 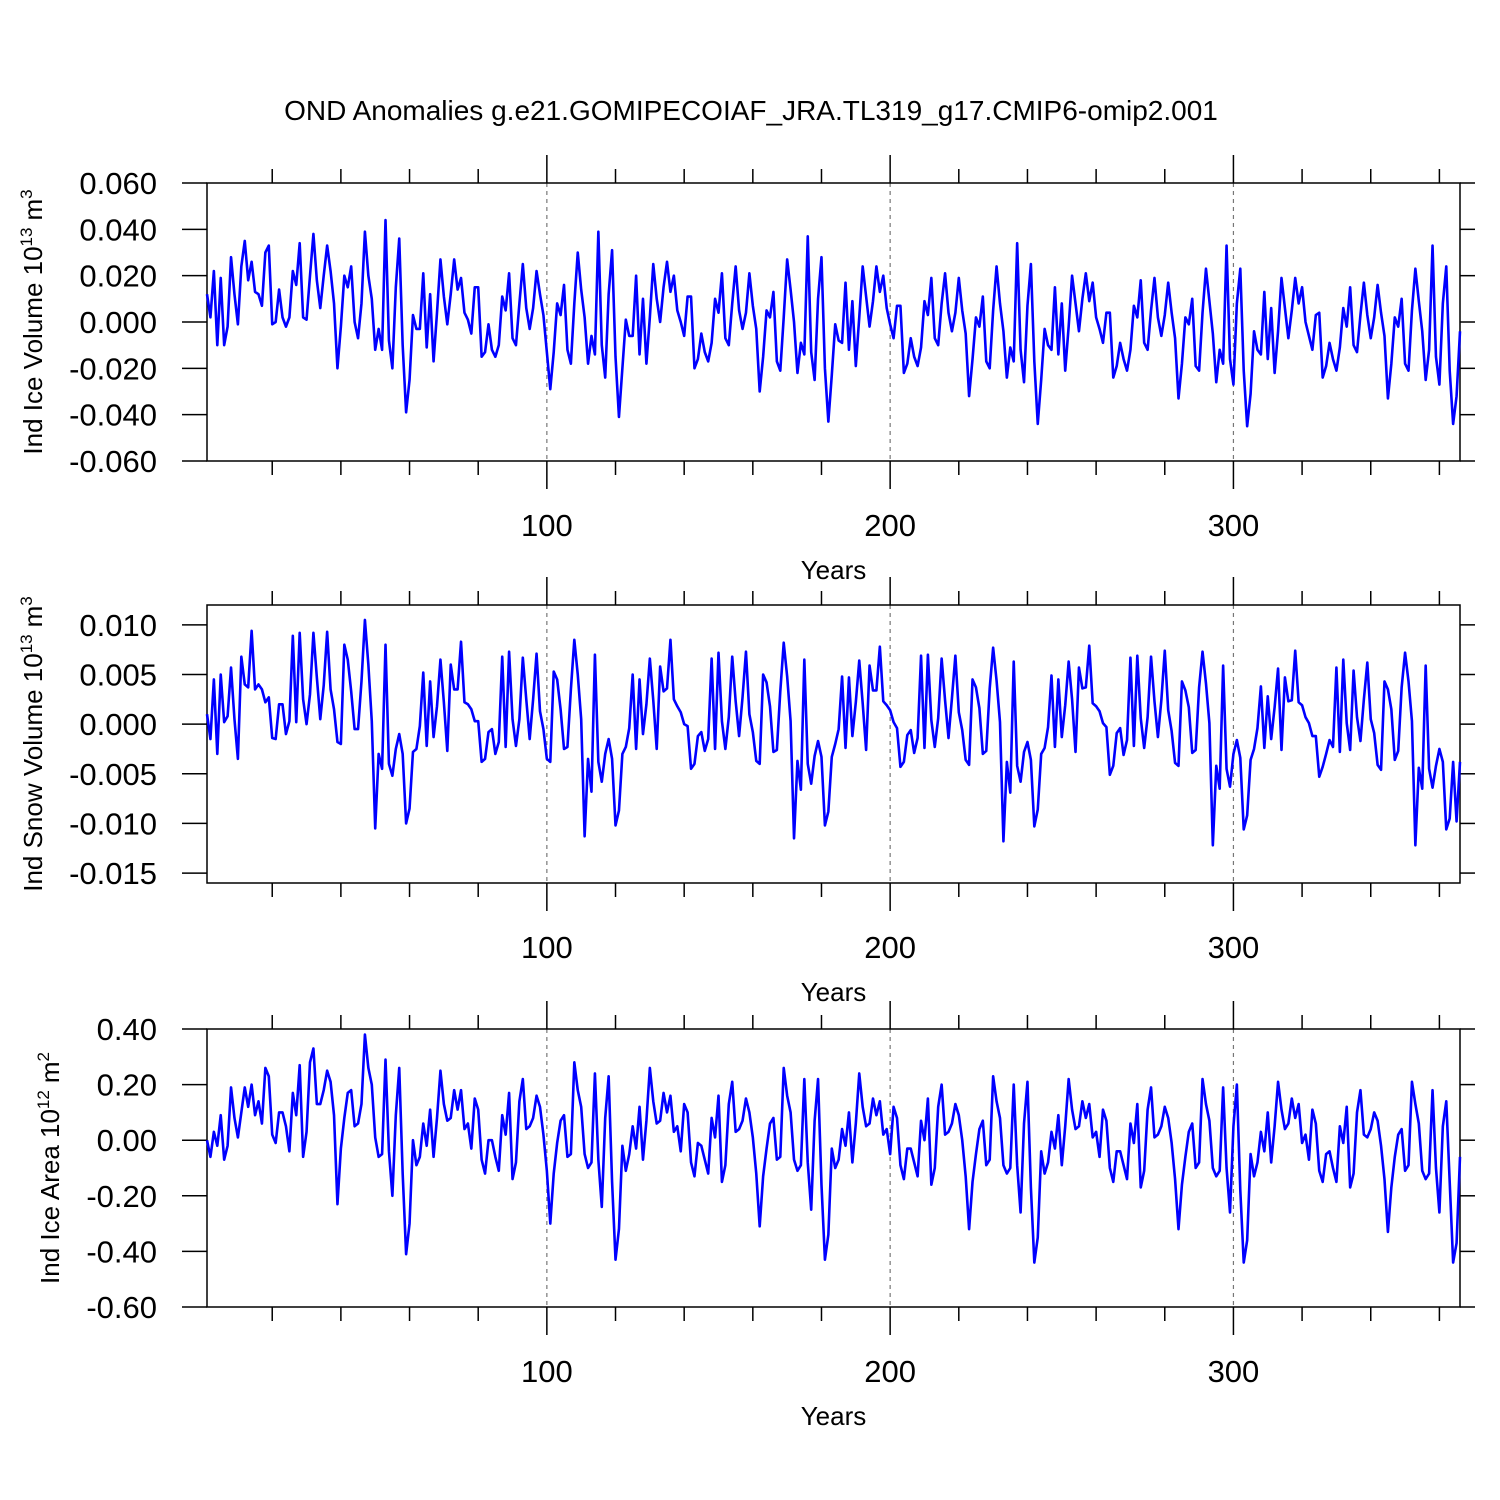 I want to click on y-axis-label: Ind Snow Volume 1013 m3, so click(x=32, y=744).